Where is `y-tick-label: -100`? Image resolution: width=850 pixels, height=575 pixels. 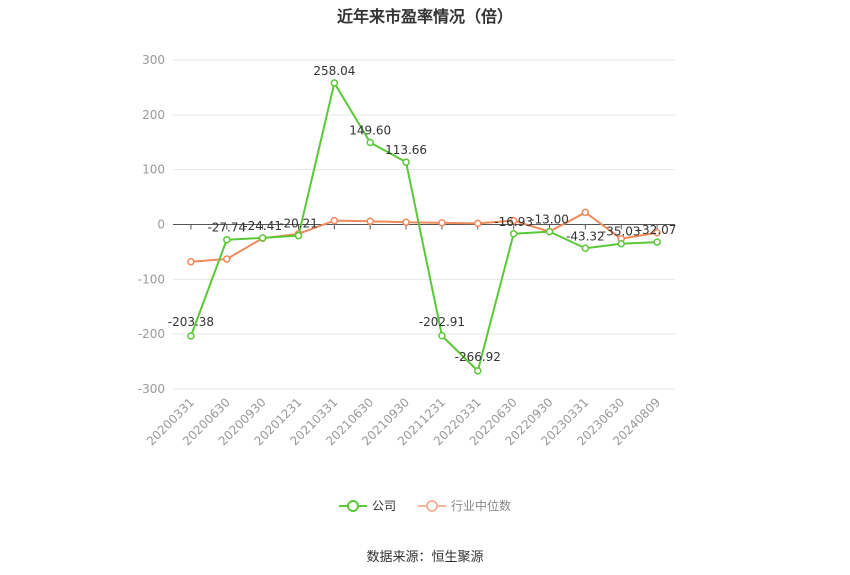
y-tick-label: -100 is located at coordinates (151, 279).